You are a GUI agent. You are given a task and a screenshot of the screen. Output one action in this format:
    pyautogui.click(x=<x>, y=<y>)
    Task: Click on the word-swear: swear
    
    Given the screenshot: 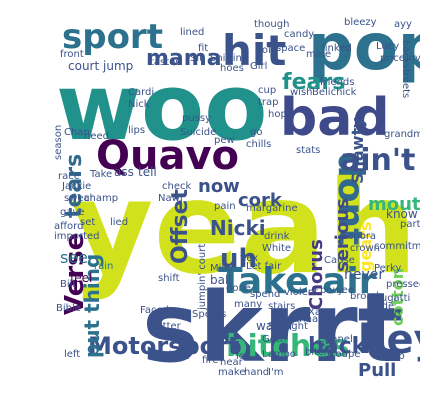 What is the action you would take?
    pyautogui.click(x=79, y=198)
    